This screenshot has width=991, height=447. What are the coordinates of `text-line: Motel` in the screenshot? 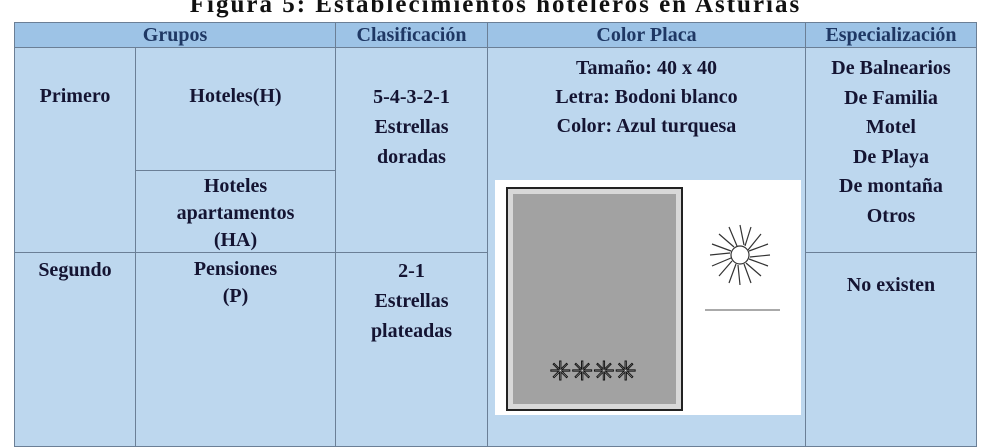 It's located at (891, 127).